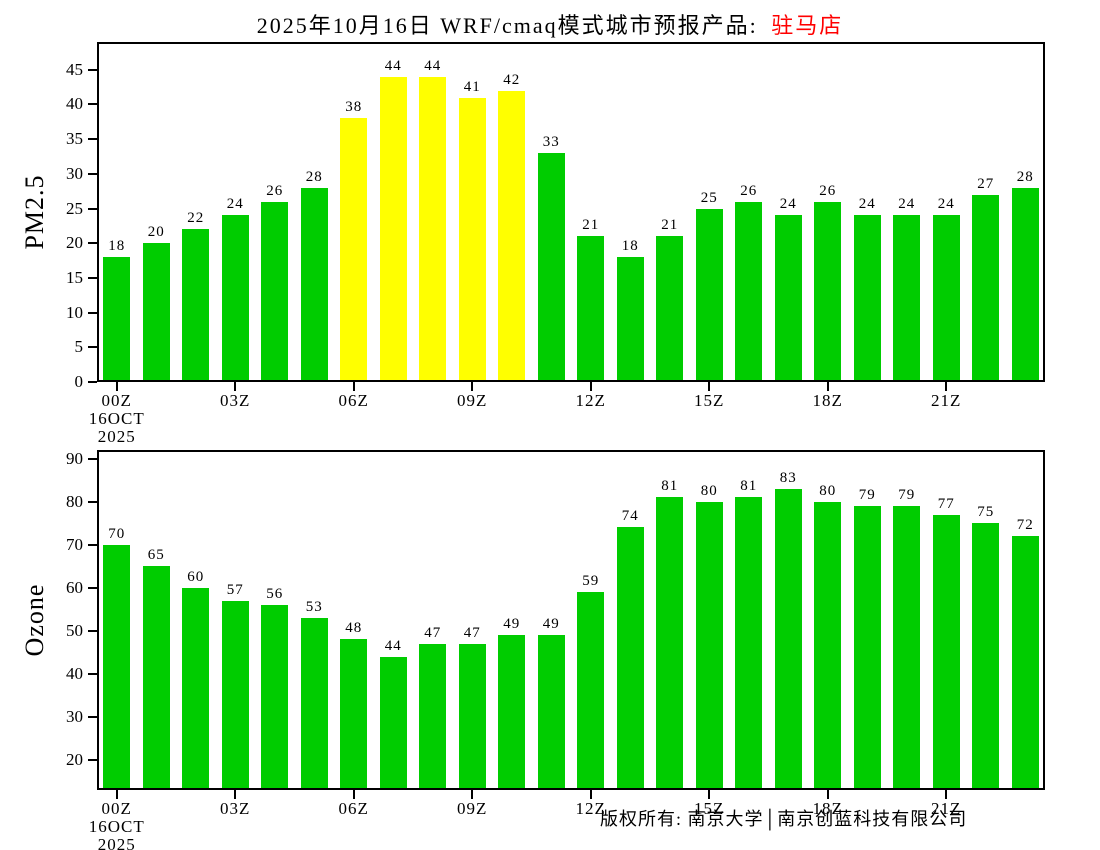 The image size is (1100, 850). What do you see at coordinates (986, 512) in the screenshot?
I see `bar-value-label: 75` at bounding box center [986, 512].